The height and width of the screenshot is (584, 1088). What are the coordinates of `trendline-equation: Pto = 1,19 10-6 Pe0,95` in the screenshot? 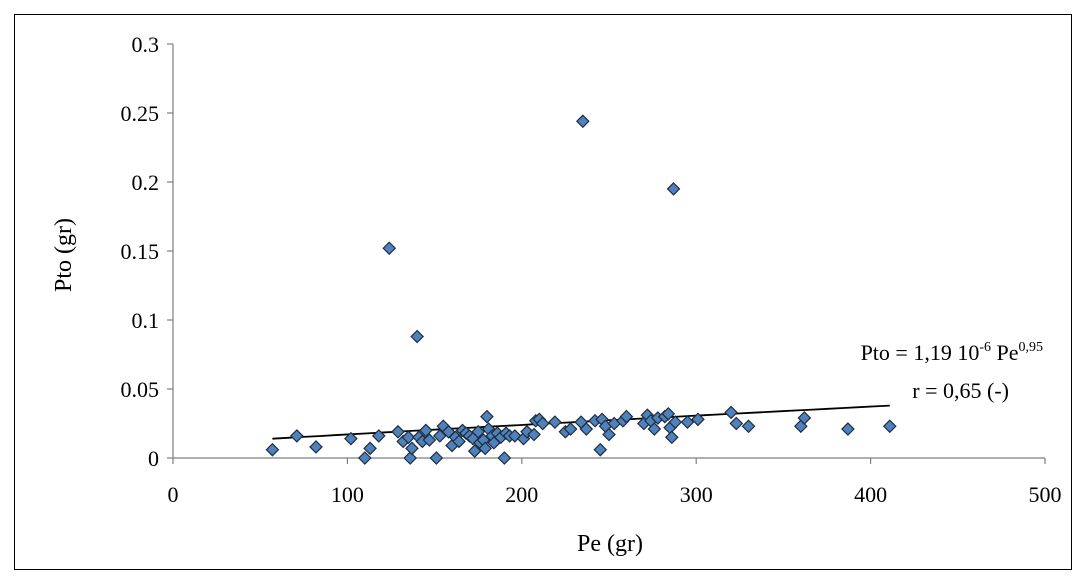 It's located at (952, 352).